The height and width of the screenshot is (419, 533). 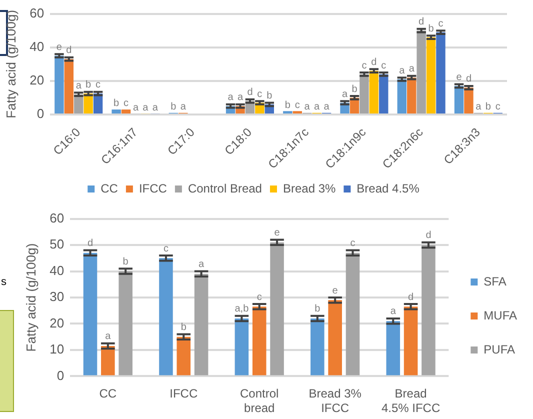 What do you see at coordinates (37, 80) in the screenshot?
I see `y-tick-label: 20` at bounding box center [37, 80].